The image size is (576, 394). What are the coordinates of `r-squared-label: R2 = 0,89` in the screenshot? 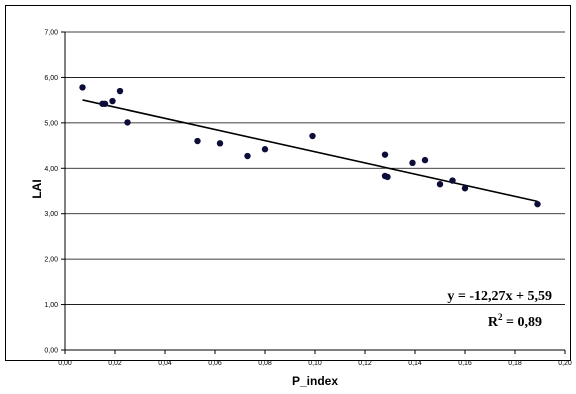 It's located at (515, 321).